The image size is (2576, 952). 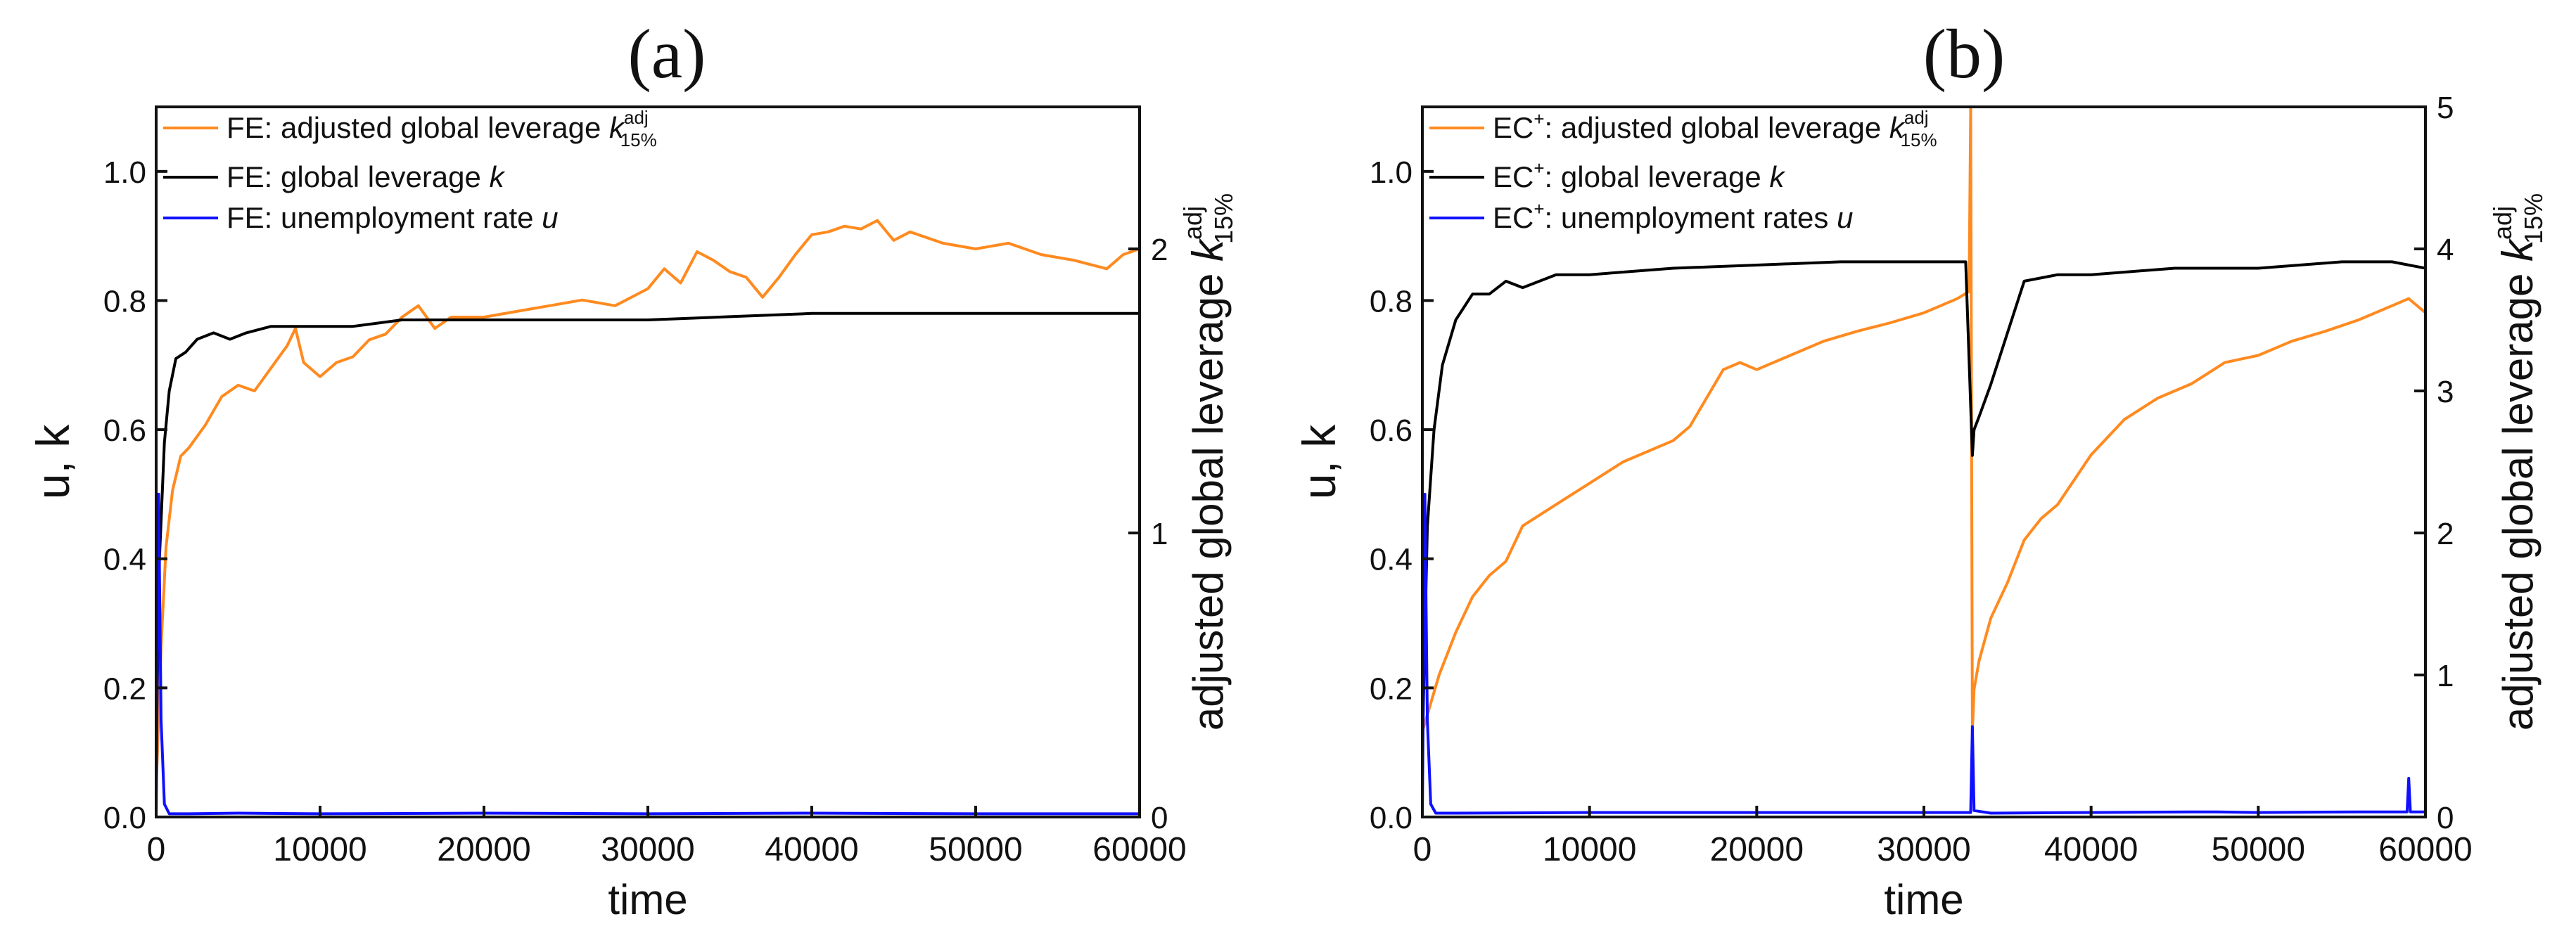 What do you see at coordinates (1223, 218) in the screenshot?
I see `panel-a-y2-label-sub: 15%` at bounding box center [1223, 218].